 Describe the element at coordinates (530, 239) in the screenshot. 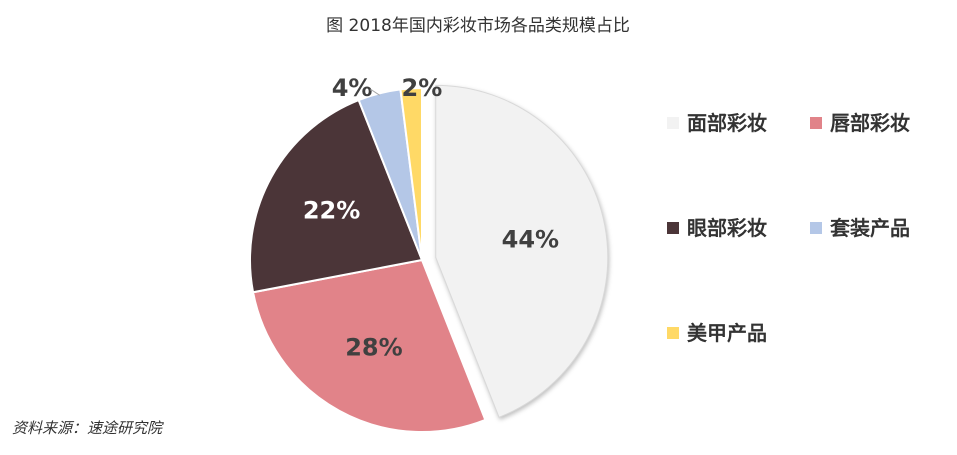

I see `pie-label-面部彩妆: 44%` at that location.